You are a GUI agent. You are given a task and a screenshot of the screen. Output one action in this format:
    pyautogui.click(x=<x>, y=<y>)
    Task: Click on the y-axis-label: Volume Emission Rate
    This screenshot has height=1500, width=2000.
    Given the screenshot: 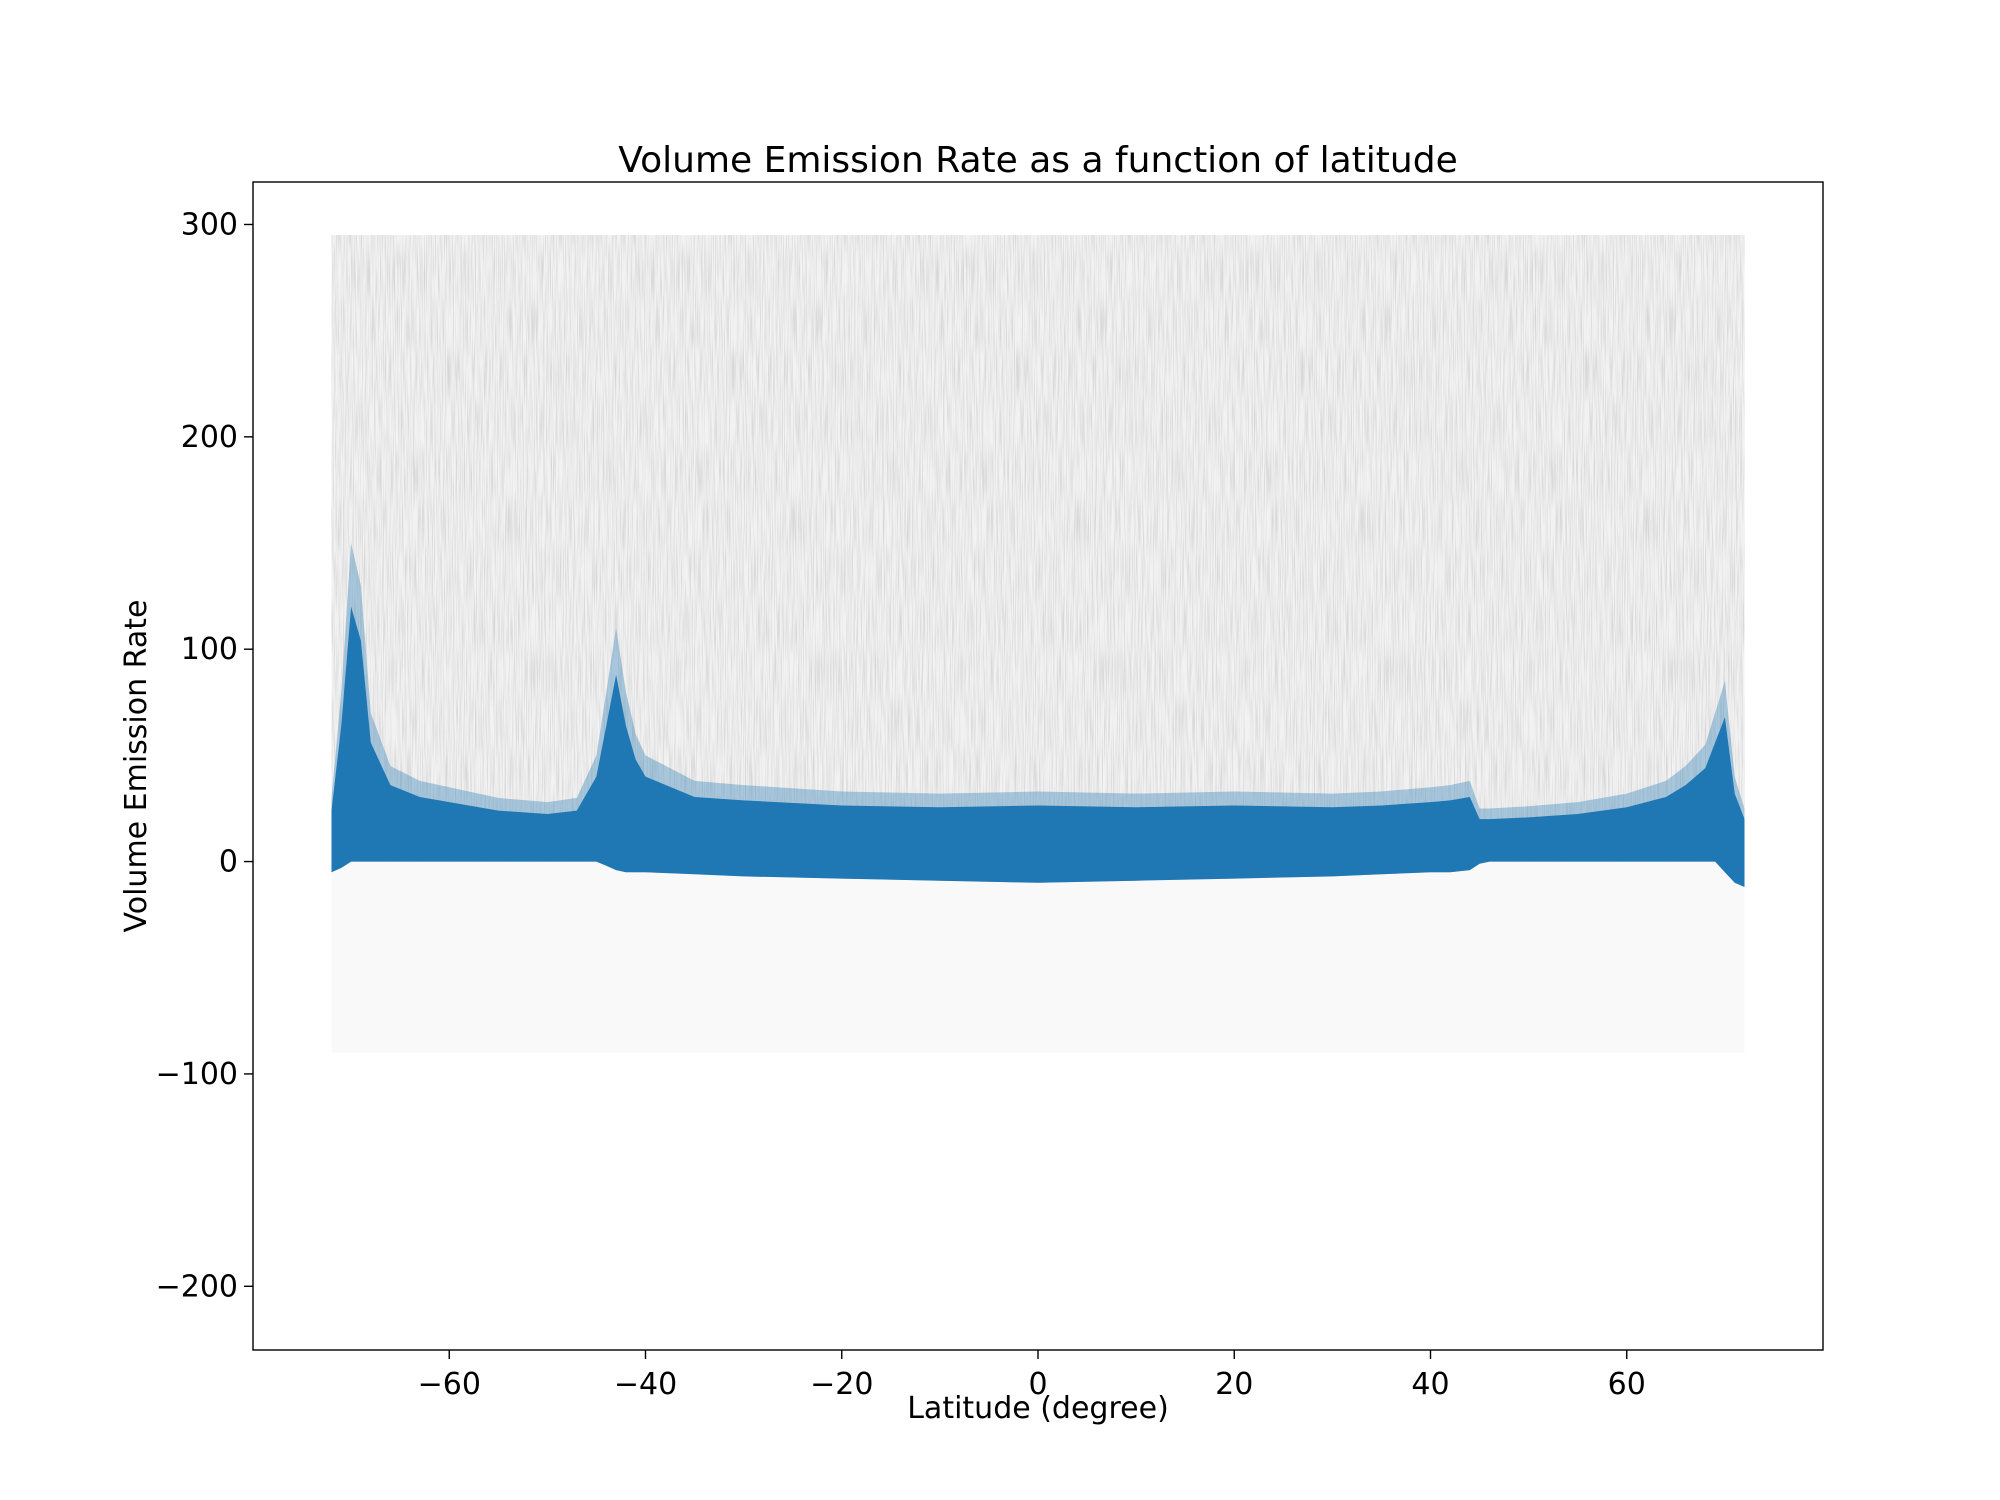 What is the action you would take?
    pyautogui.click(x=136, y=766)
    